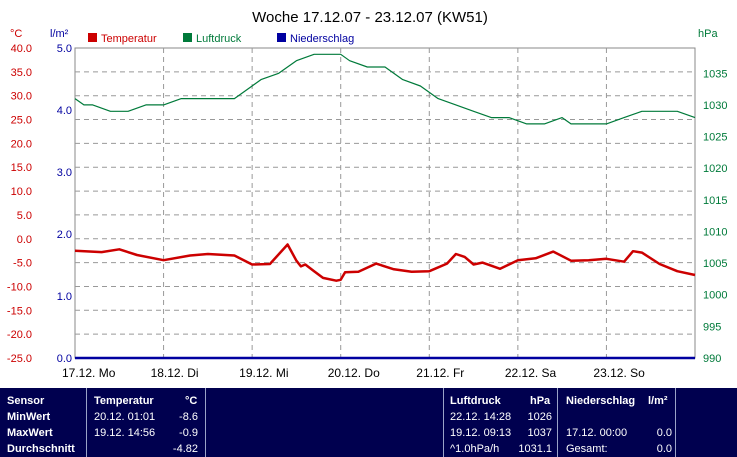 This screenshot has width=737, height=457. Describe the element at coordinates (187, 37) in the screenshot. I see `legend-swatch-luftdruck` at that location.